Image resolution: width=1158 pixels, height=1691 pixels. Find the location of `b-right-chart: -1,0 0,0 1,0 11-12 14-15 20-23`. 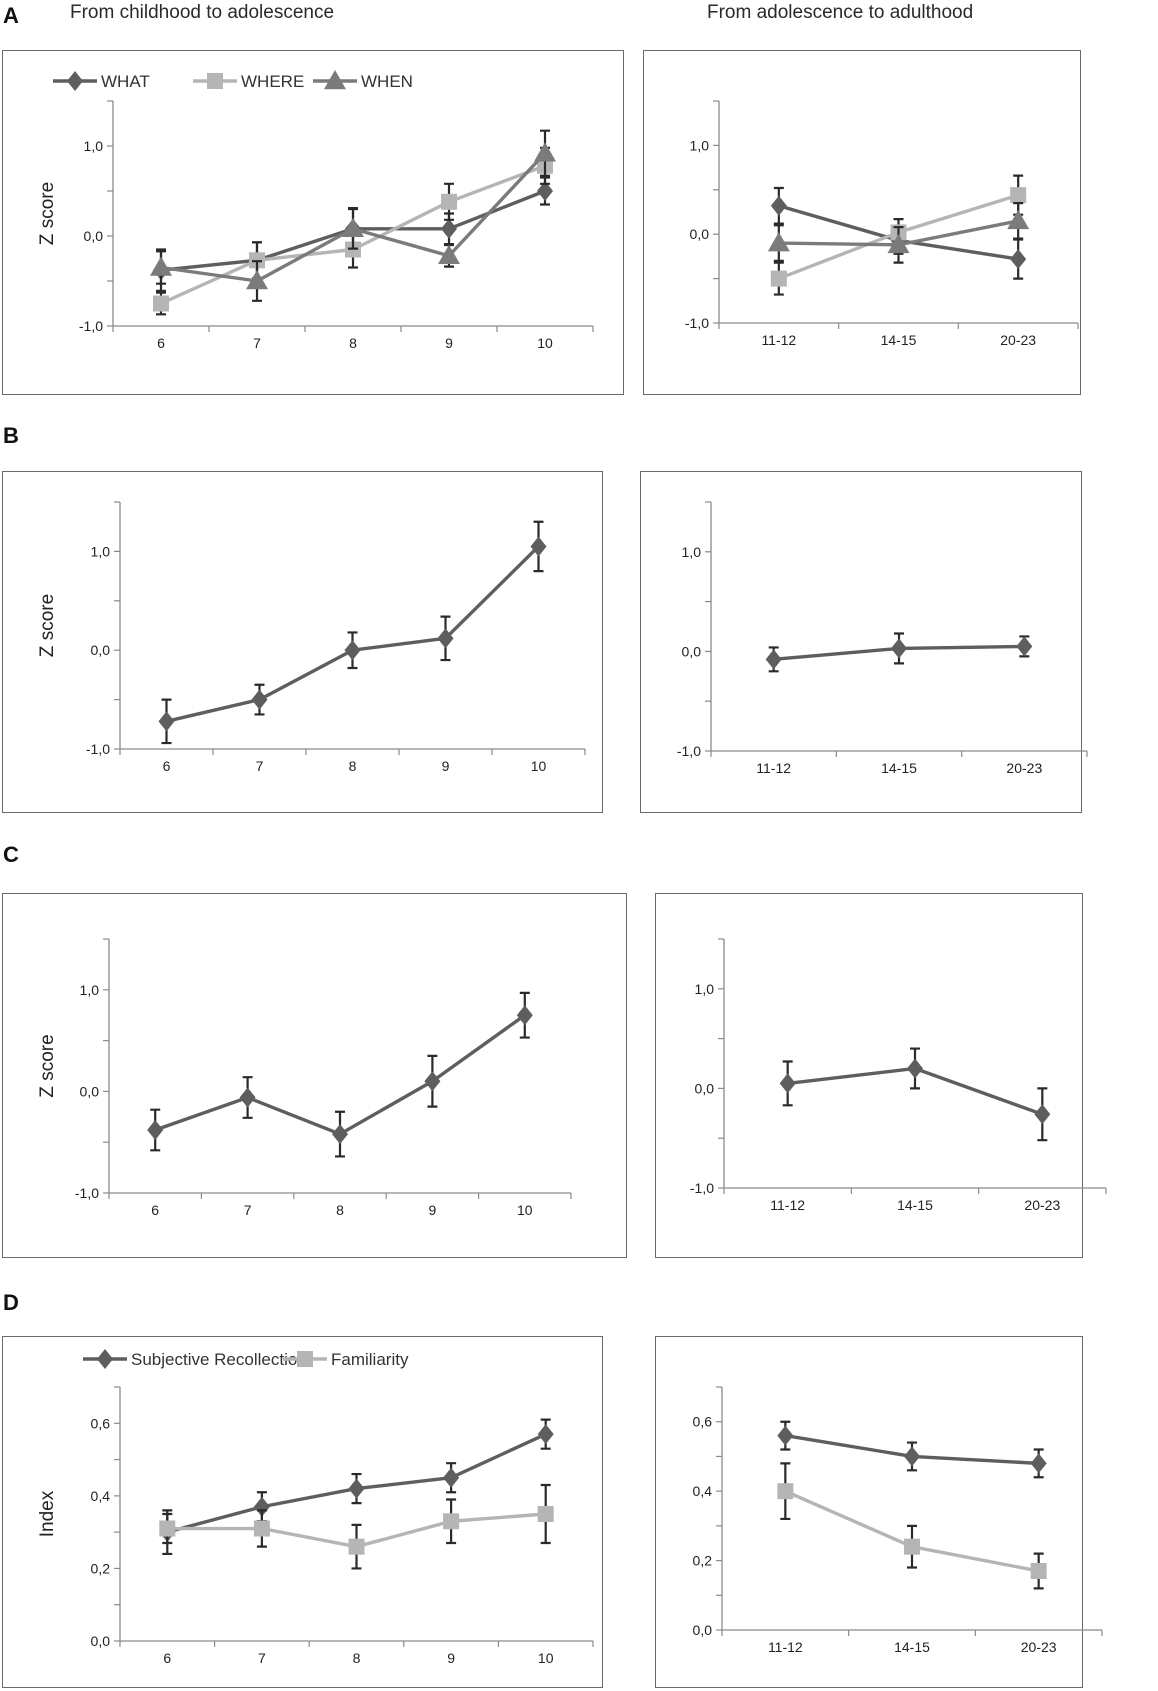

b-right-chart: -1,0 0,0 1,0 11-12 14-15 20-23 is located at coordinates (882, 638).